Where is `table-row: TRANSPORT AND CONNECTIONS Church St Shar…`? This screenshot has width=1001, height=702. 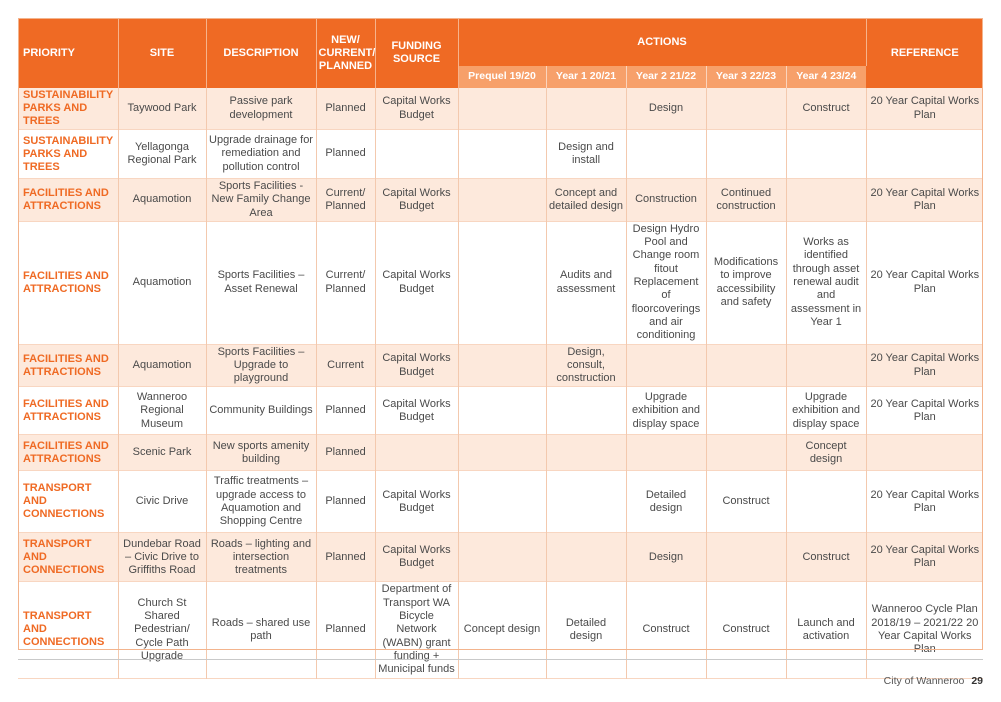
table-row: TRANSPORT AND CONNECTIONS Church St Shar… is located at coordinates (501, 630).